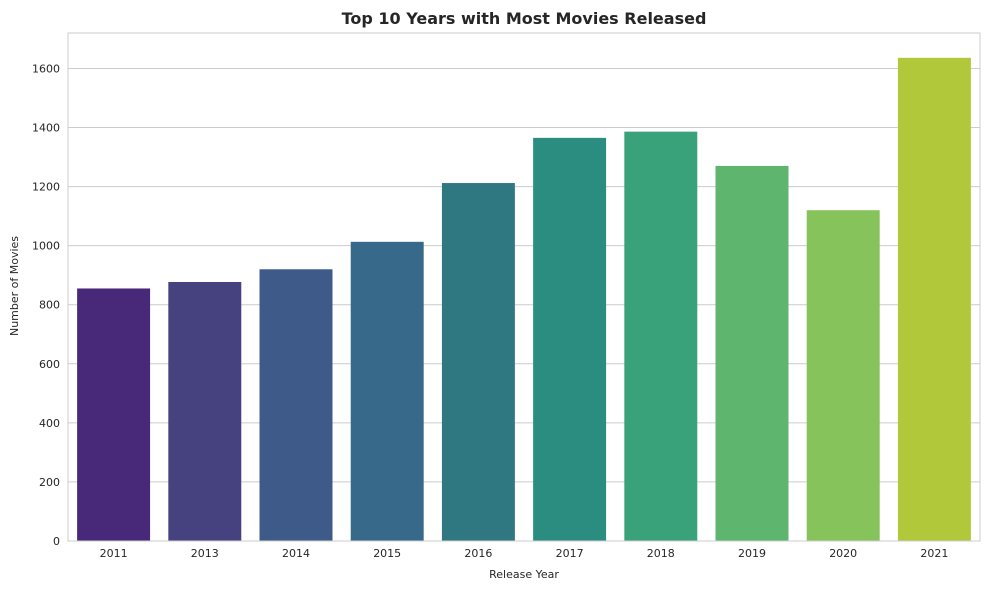  What do you see at coordinates (661, 336) in the screenshot?
I see `bar-2018` at bounding box center [661, 336].